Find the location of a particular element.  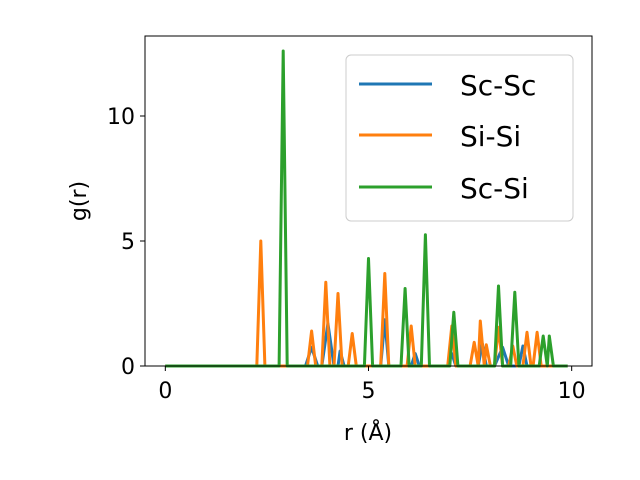

x-tick-label: 5 is located at coordinates (369, 391).